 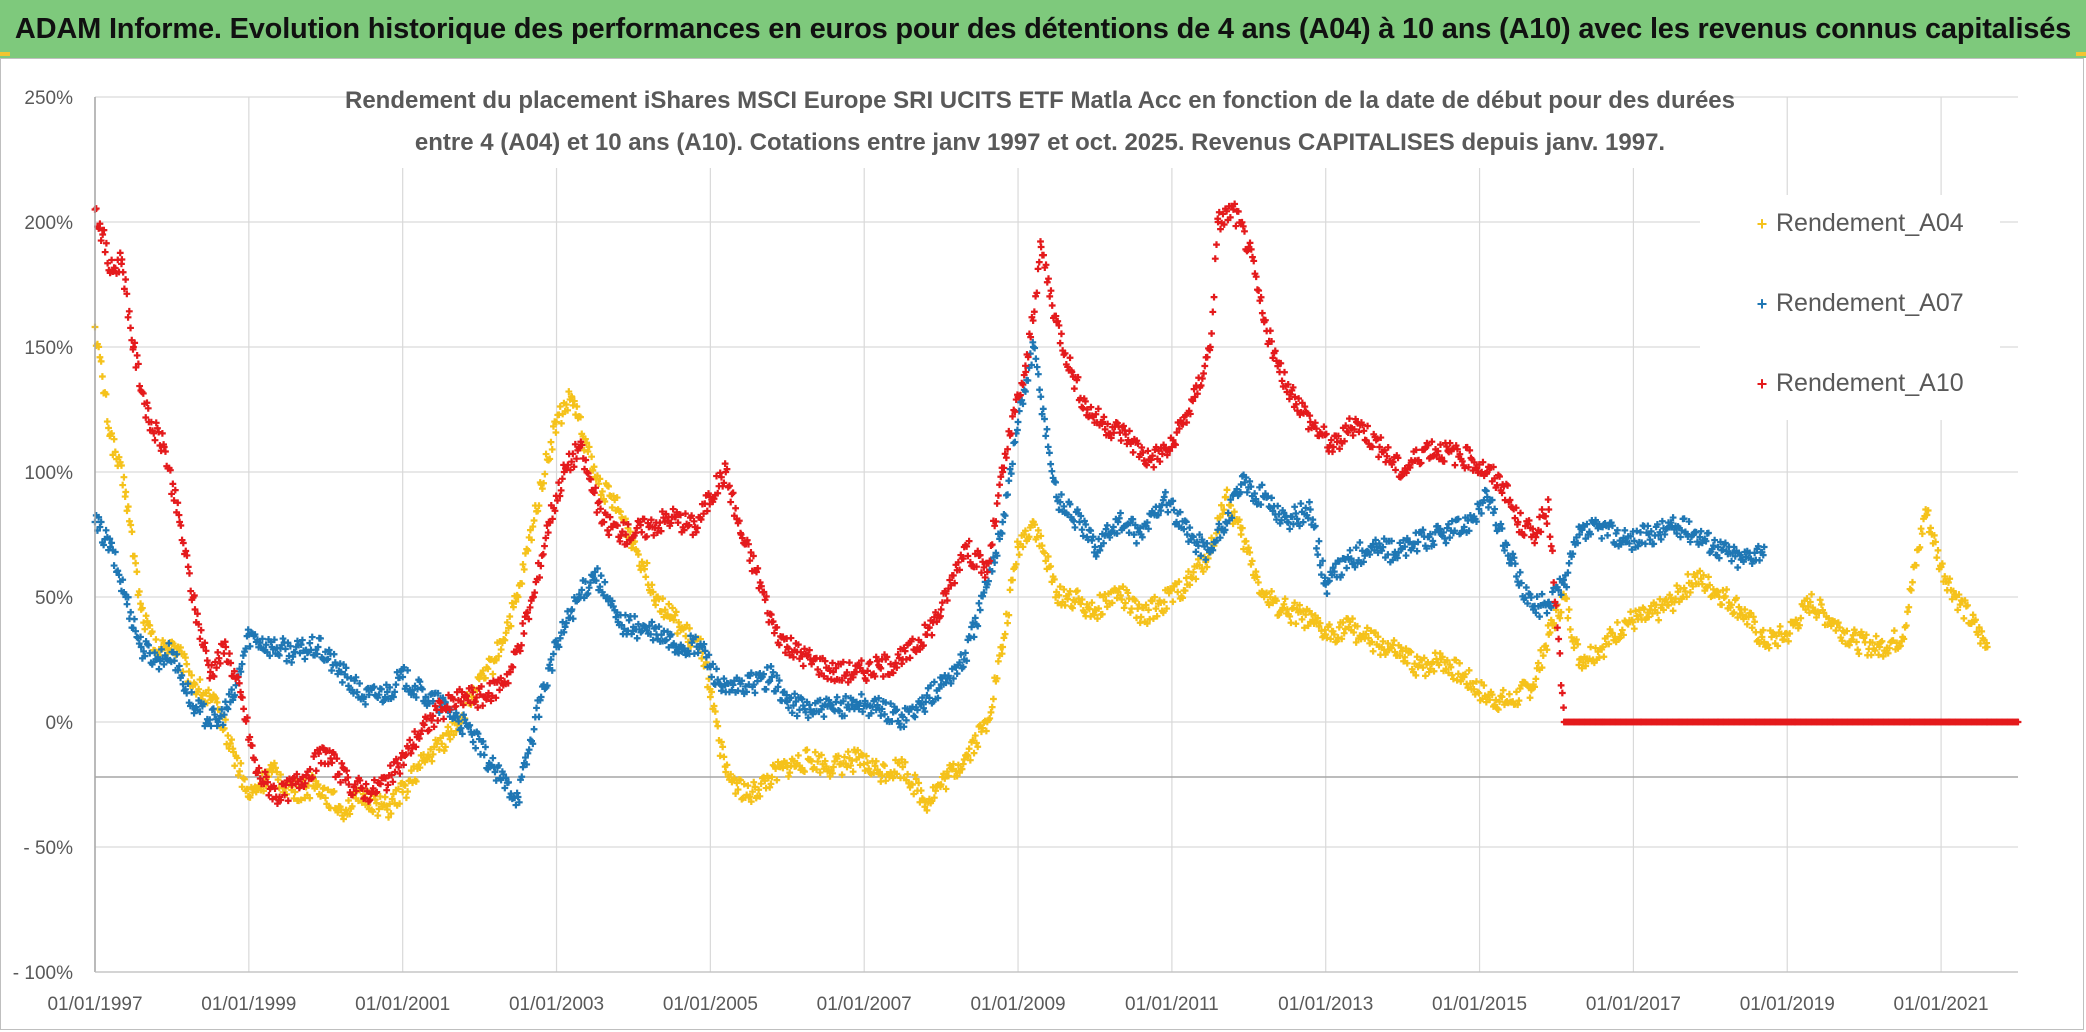 What do you see at coordinates (48, 348) in the screenshot?
I see `y-tick-label: 150%` at bounding box center [48, 348].